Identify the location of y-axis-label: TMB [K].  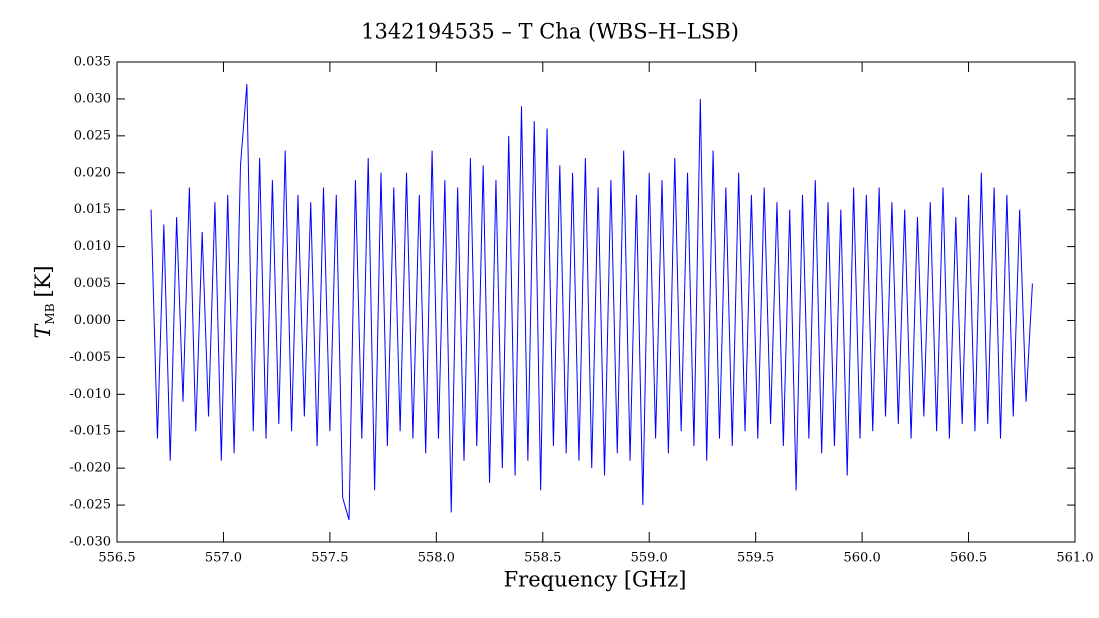
(44, 301).